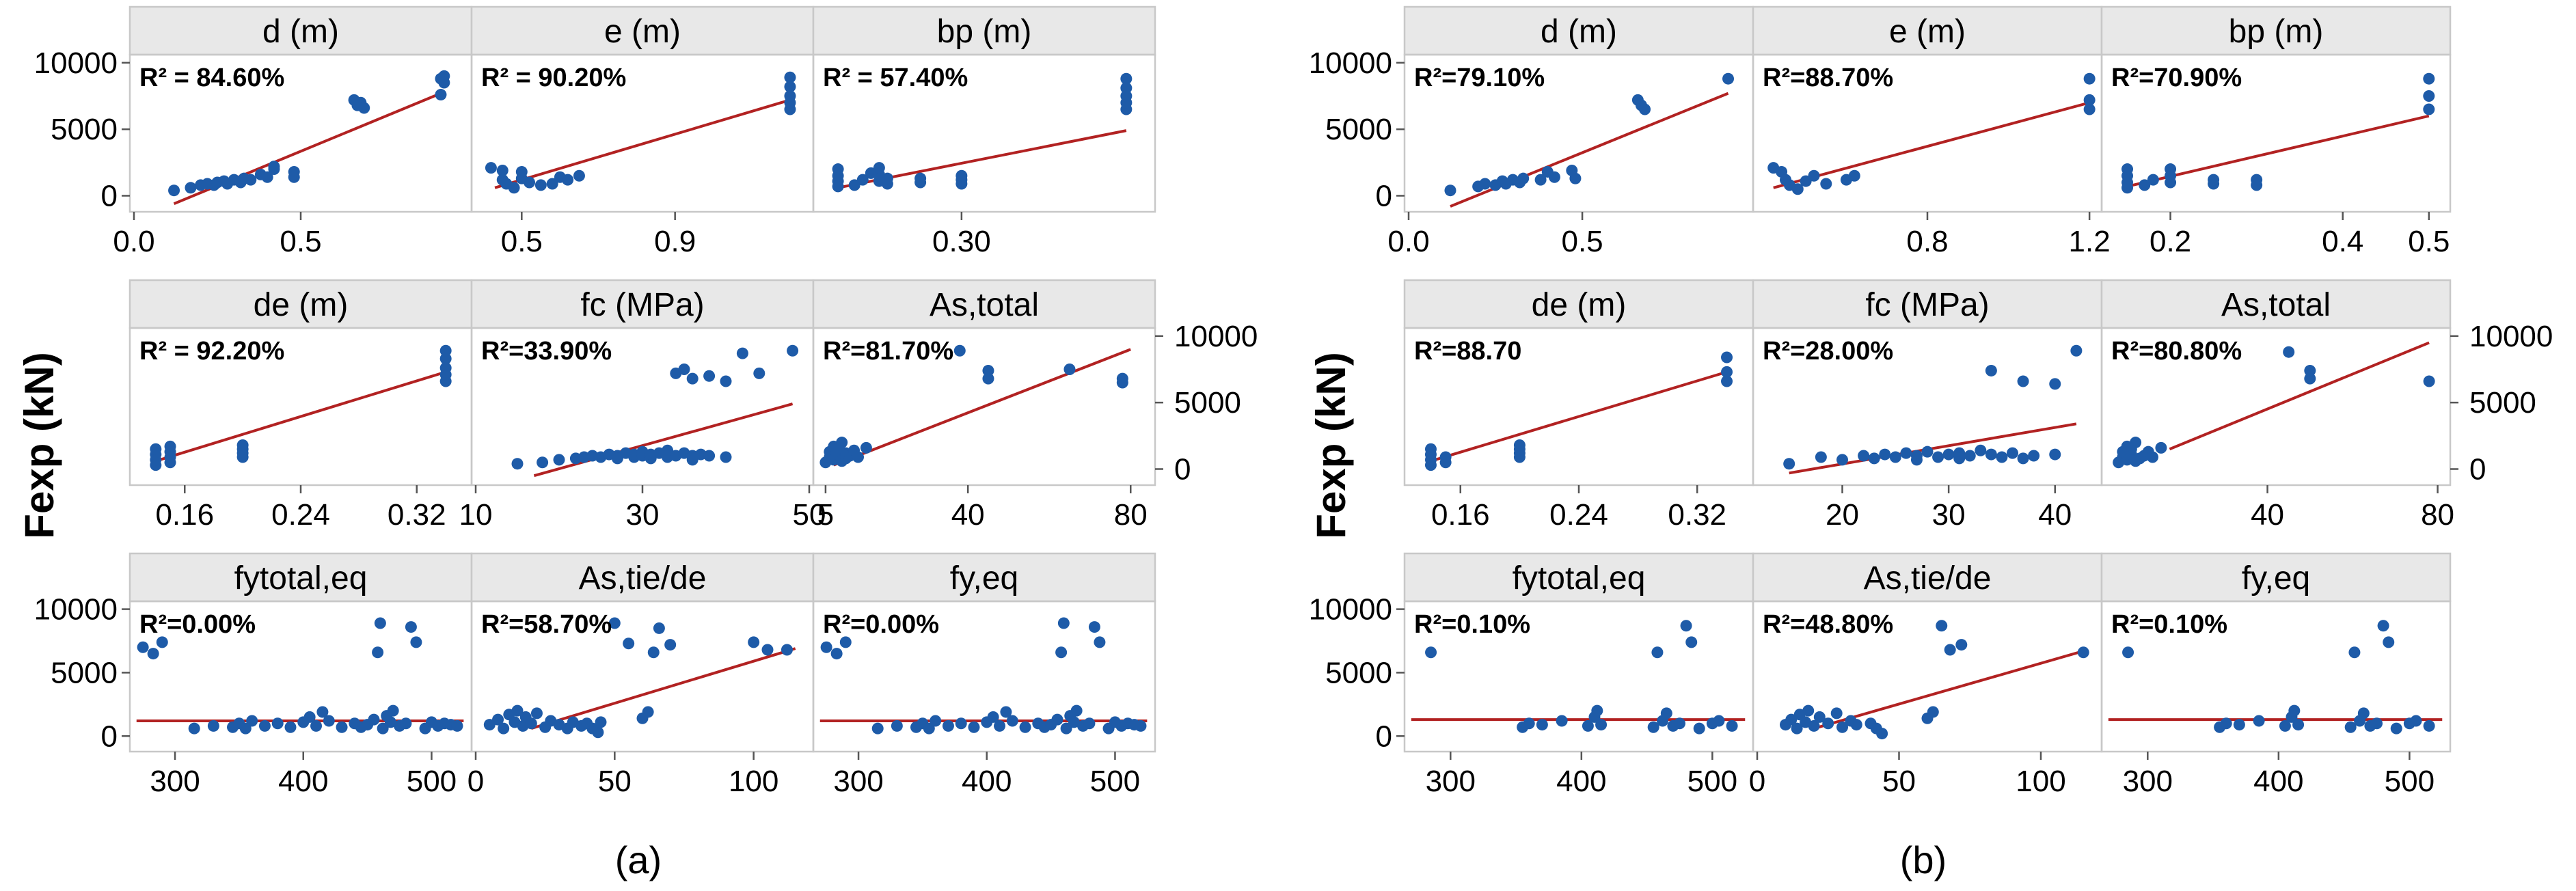 Image resolution: width=2576 pixels, height=891 pixels. I want to click on r-squared-label: R²=70.90%, so click(2177, 78).